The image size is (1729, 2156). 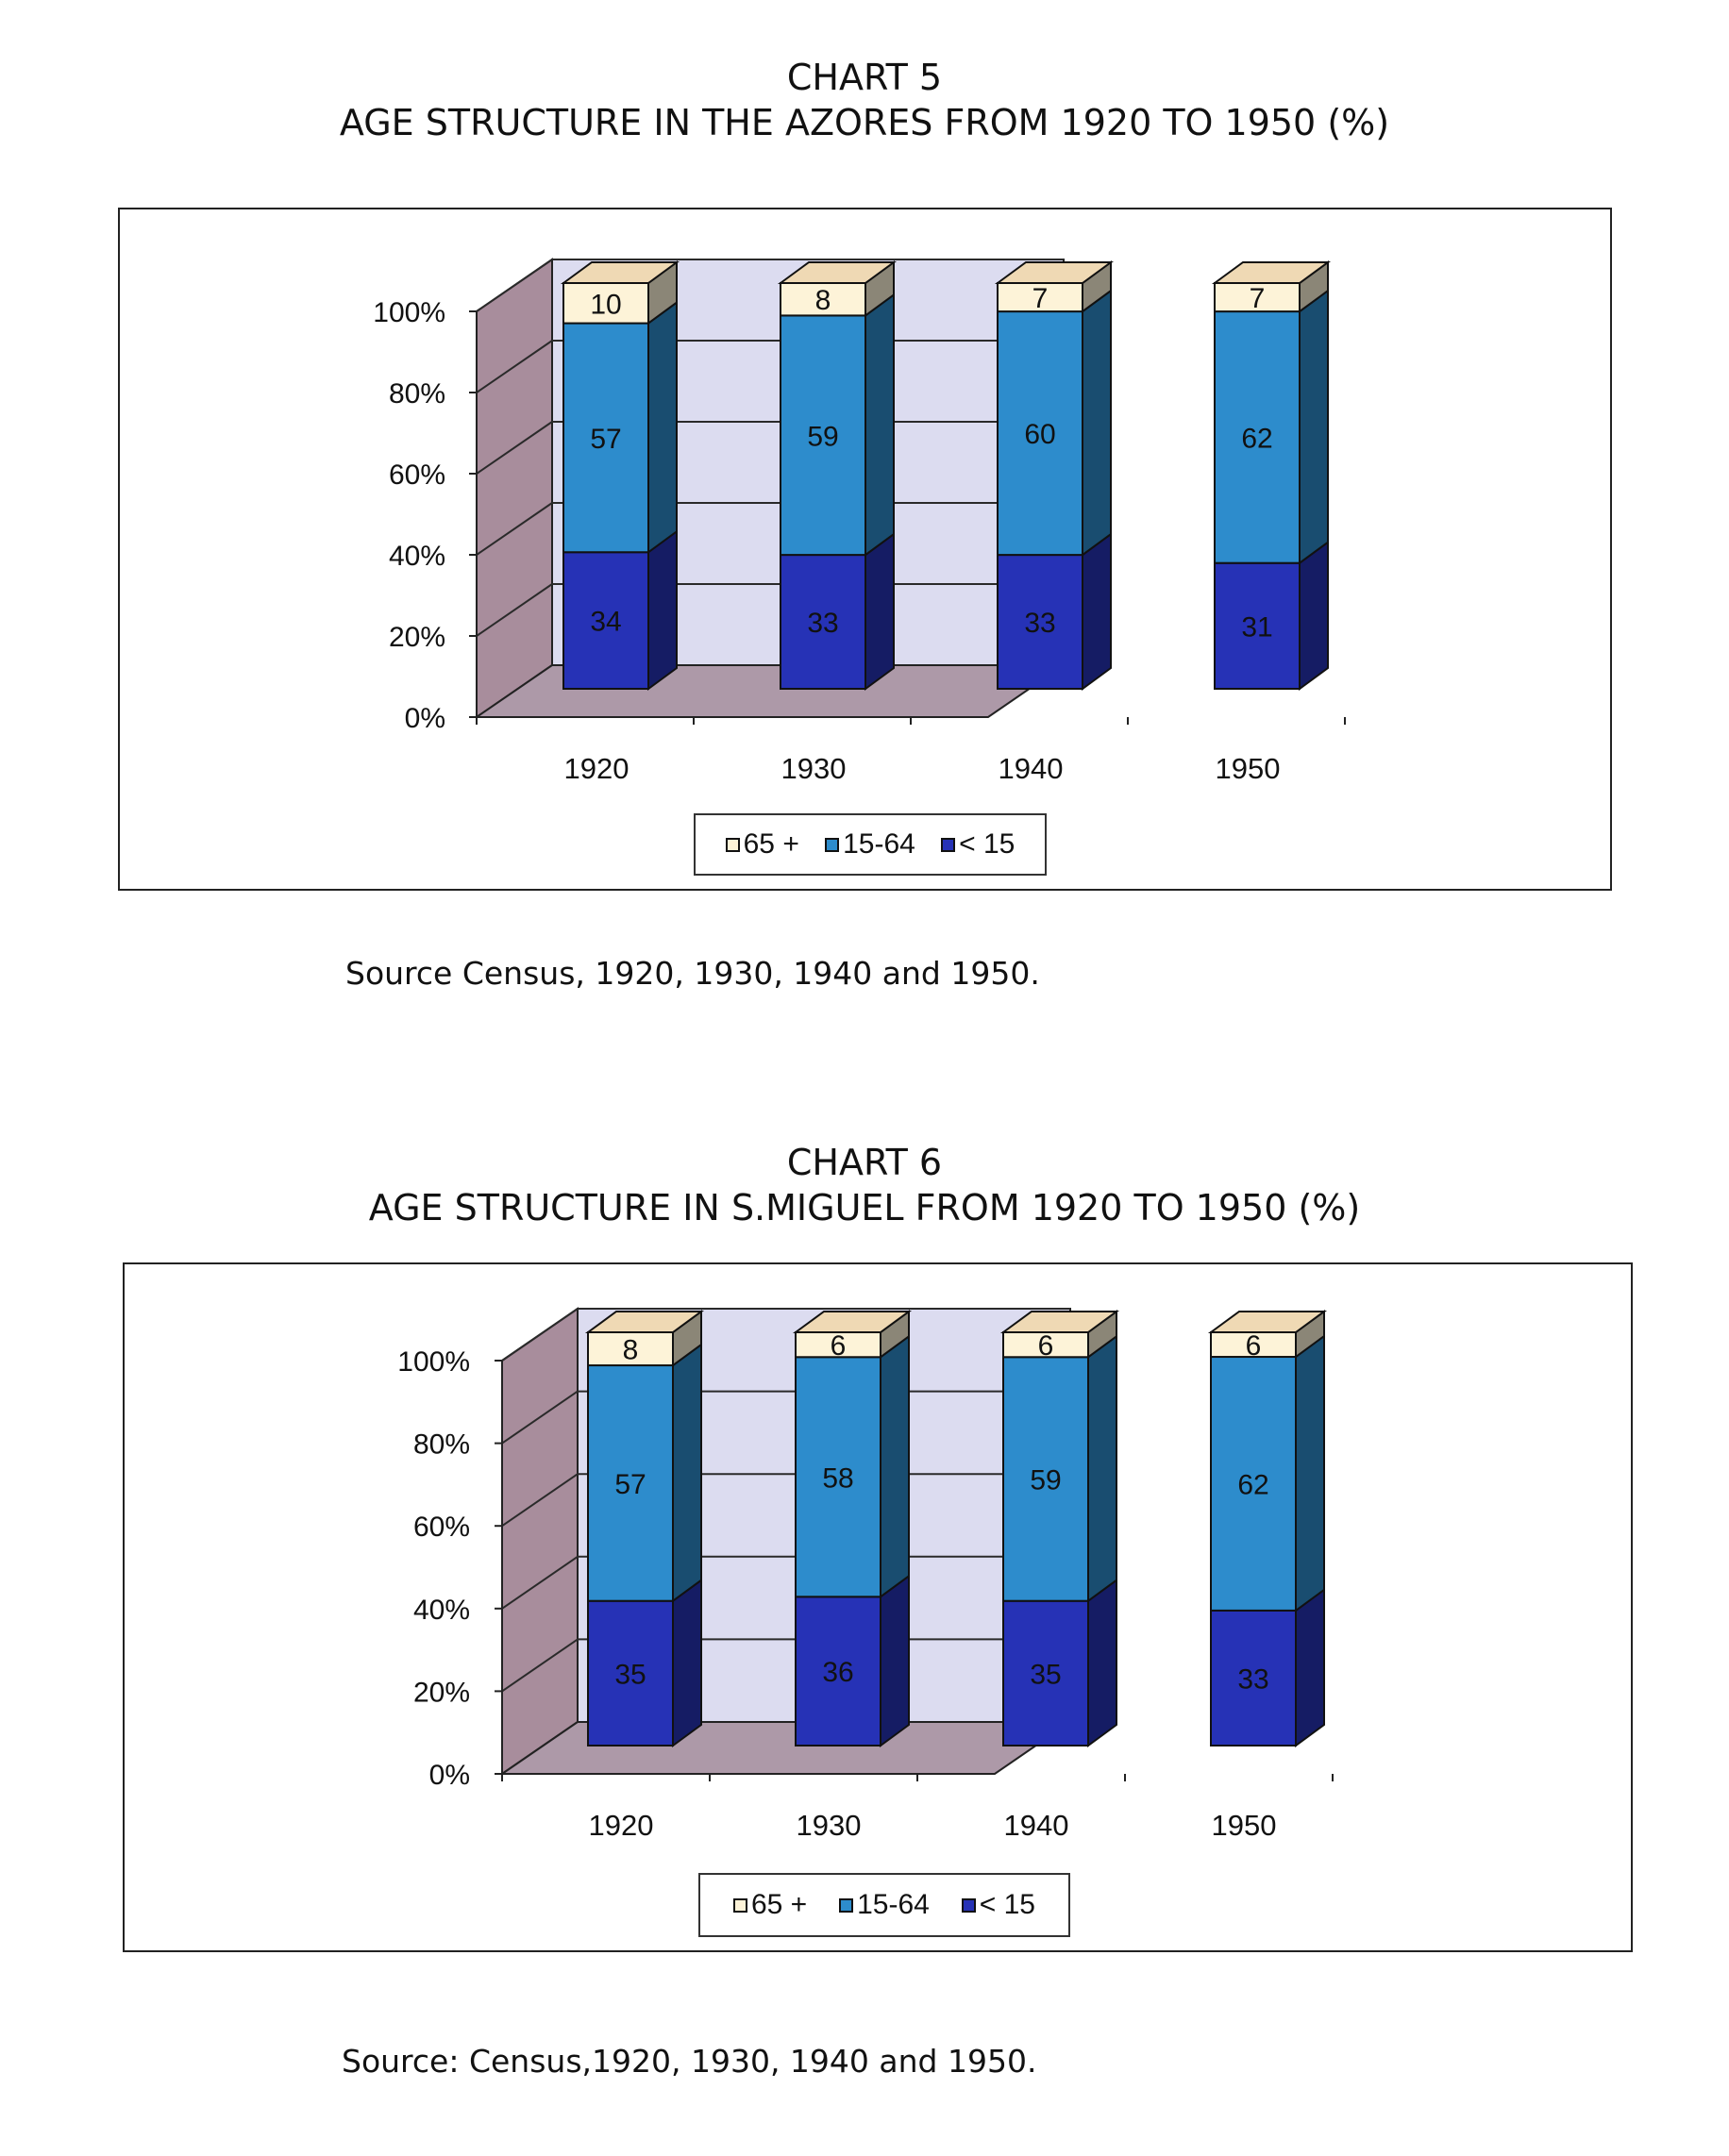 What do you see at coordinates (779, 1904) in the screenshot?
I see `legend-label: 65 +` at bounding box center [779, 1904].